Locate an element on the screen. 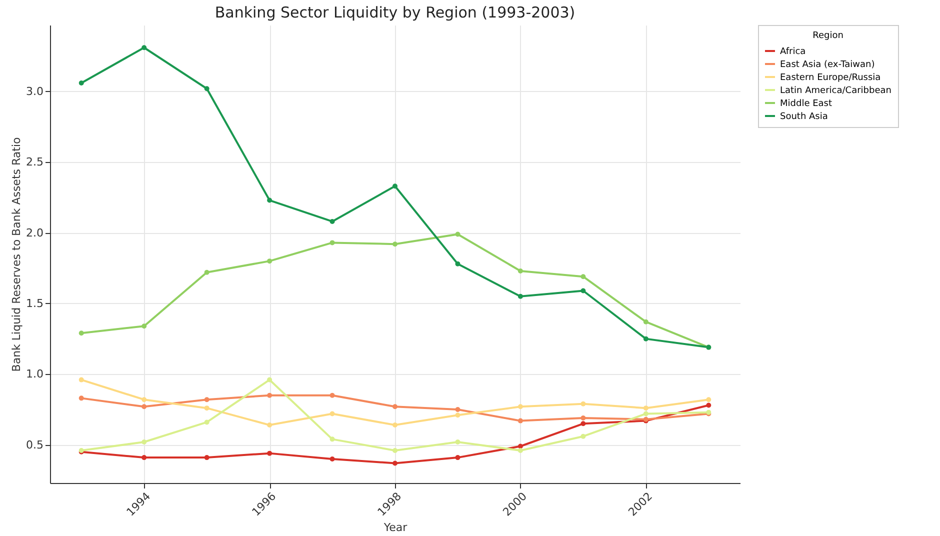 This screenshot has width=940, height=536. y-tick-label: 1.5 is located at coordinates (35, 303).